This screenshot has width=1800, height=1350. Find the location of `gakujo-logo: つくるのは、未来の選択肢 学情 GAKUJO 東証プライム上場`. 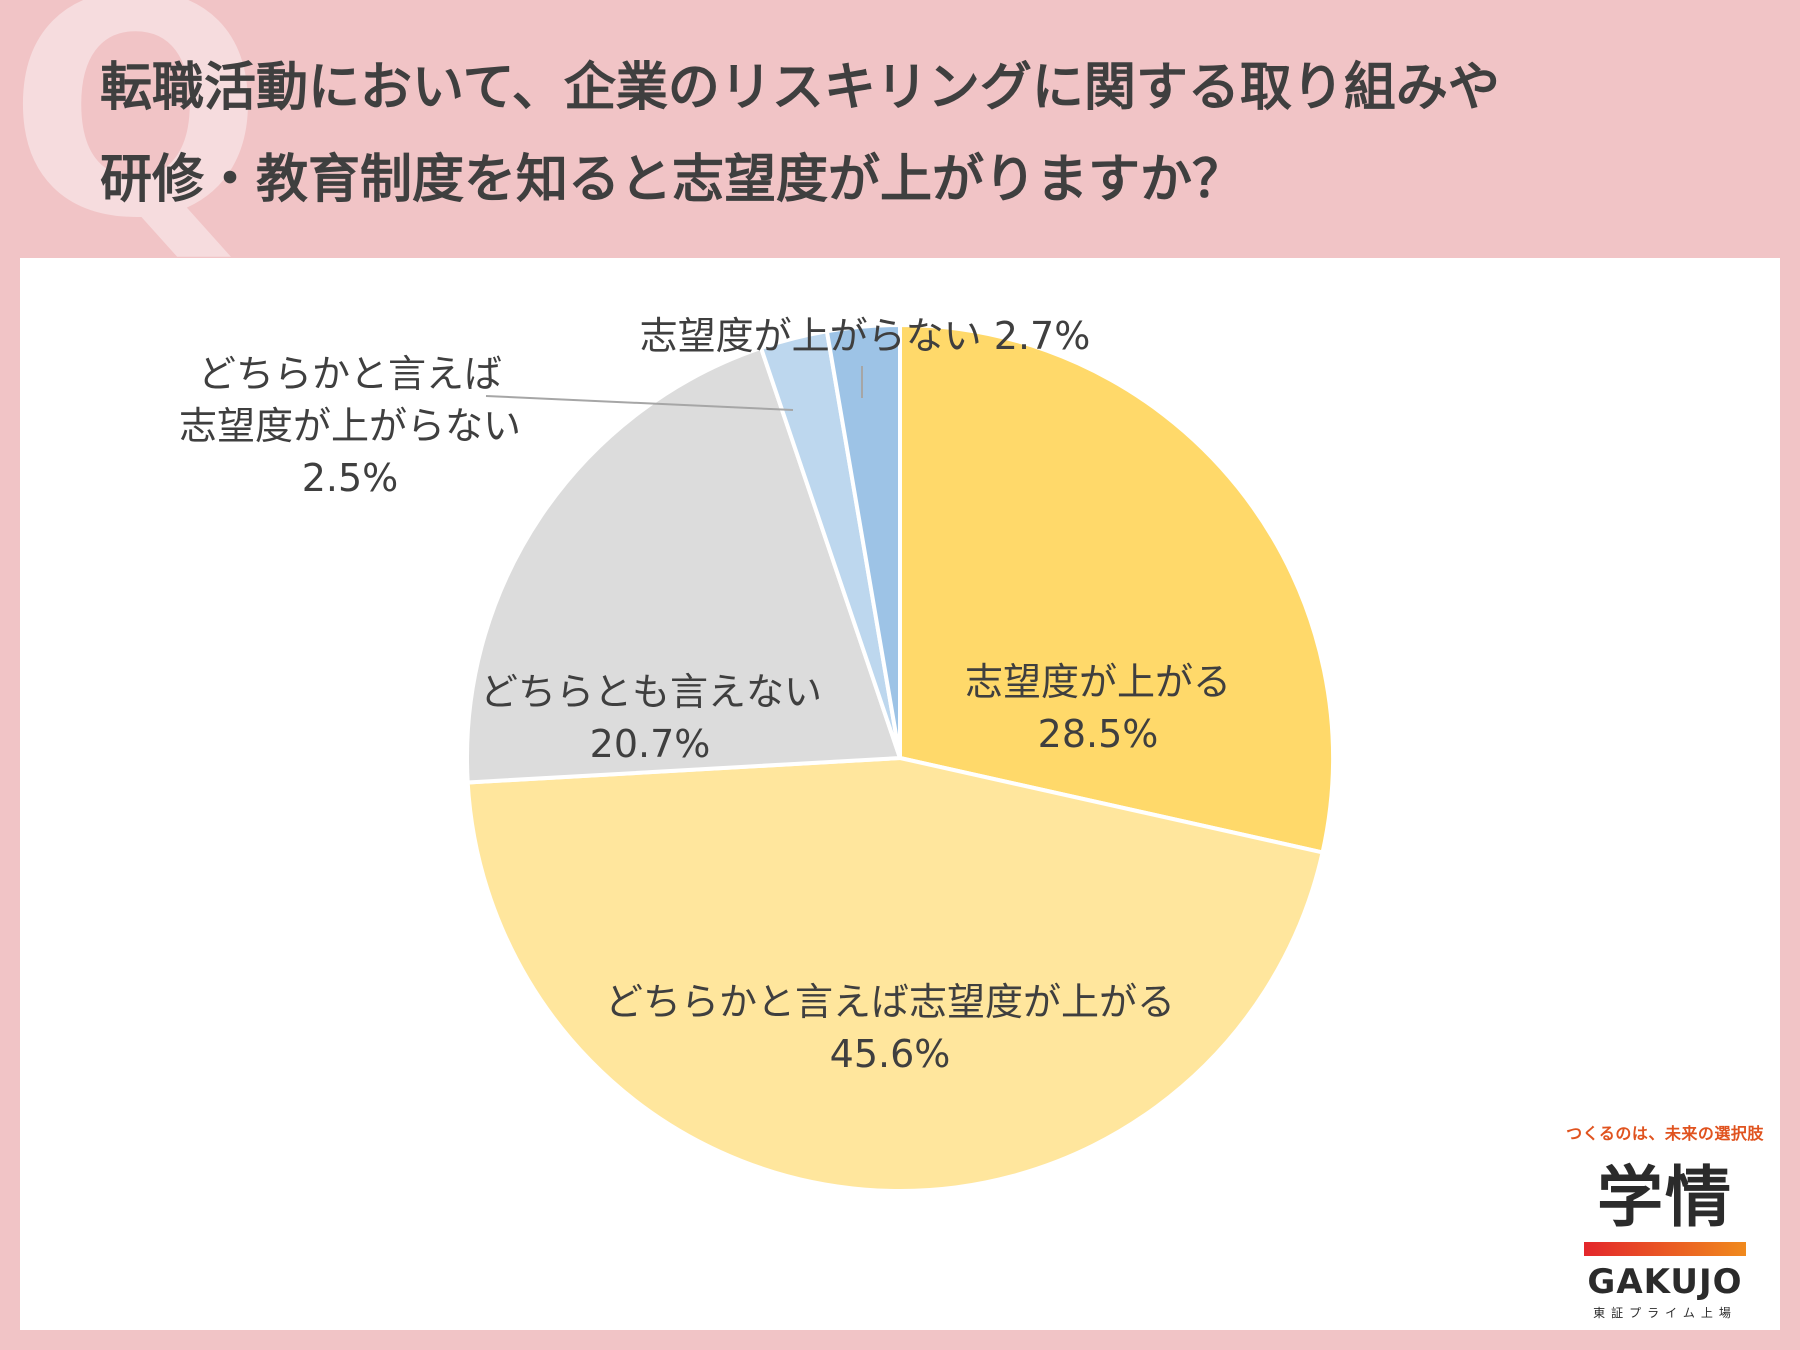

gakujo-logo: つくるのは、未来の選択肢 学情 GAKUJO 東証プライム上場 is located at coordinates (1665, 1220).